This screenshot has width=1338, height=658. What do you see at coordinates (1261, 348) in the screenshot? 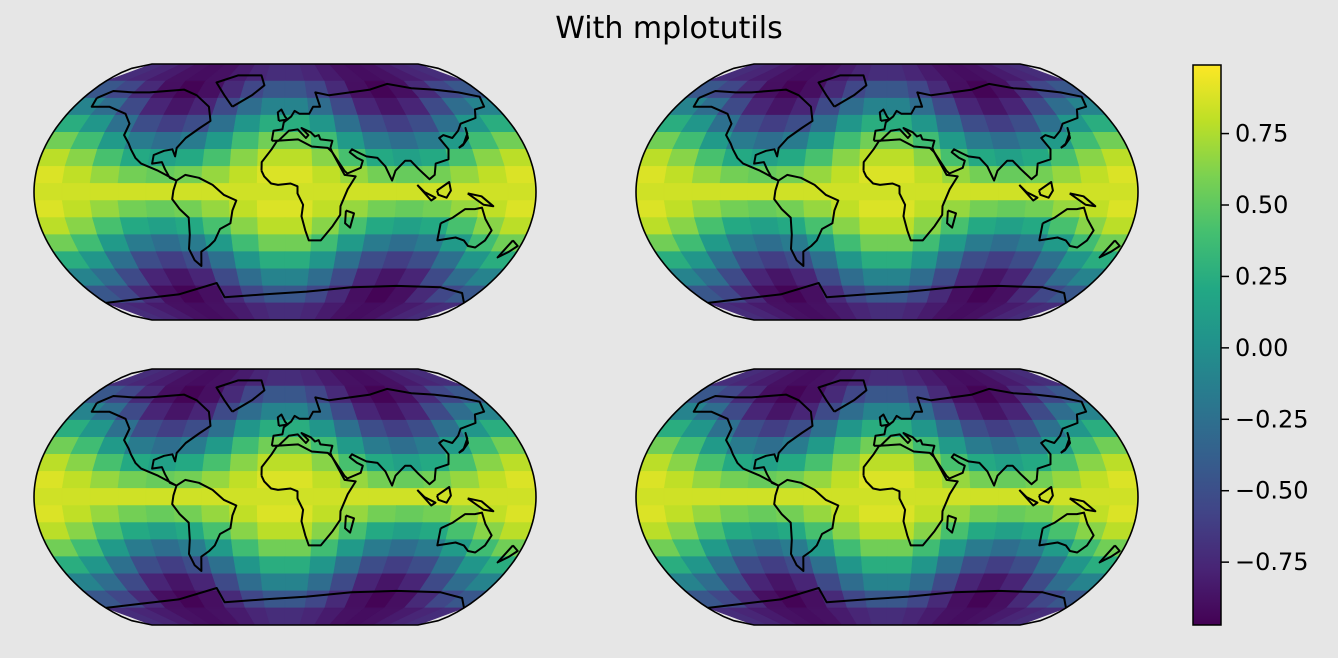
I see `colorbar-tick-label: 0.00` at bounding box center [1261, 348].